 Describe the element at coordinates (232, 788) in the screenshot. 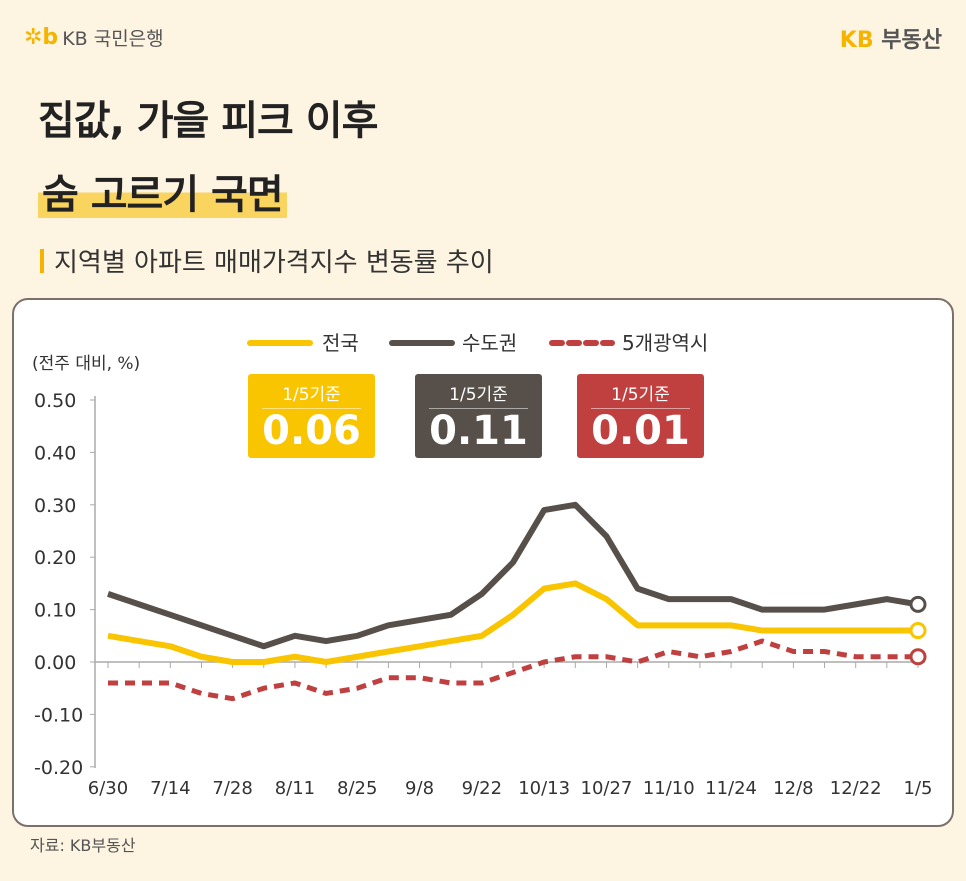

I see `x-tick-label: 7/28` at that location.